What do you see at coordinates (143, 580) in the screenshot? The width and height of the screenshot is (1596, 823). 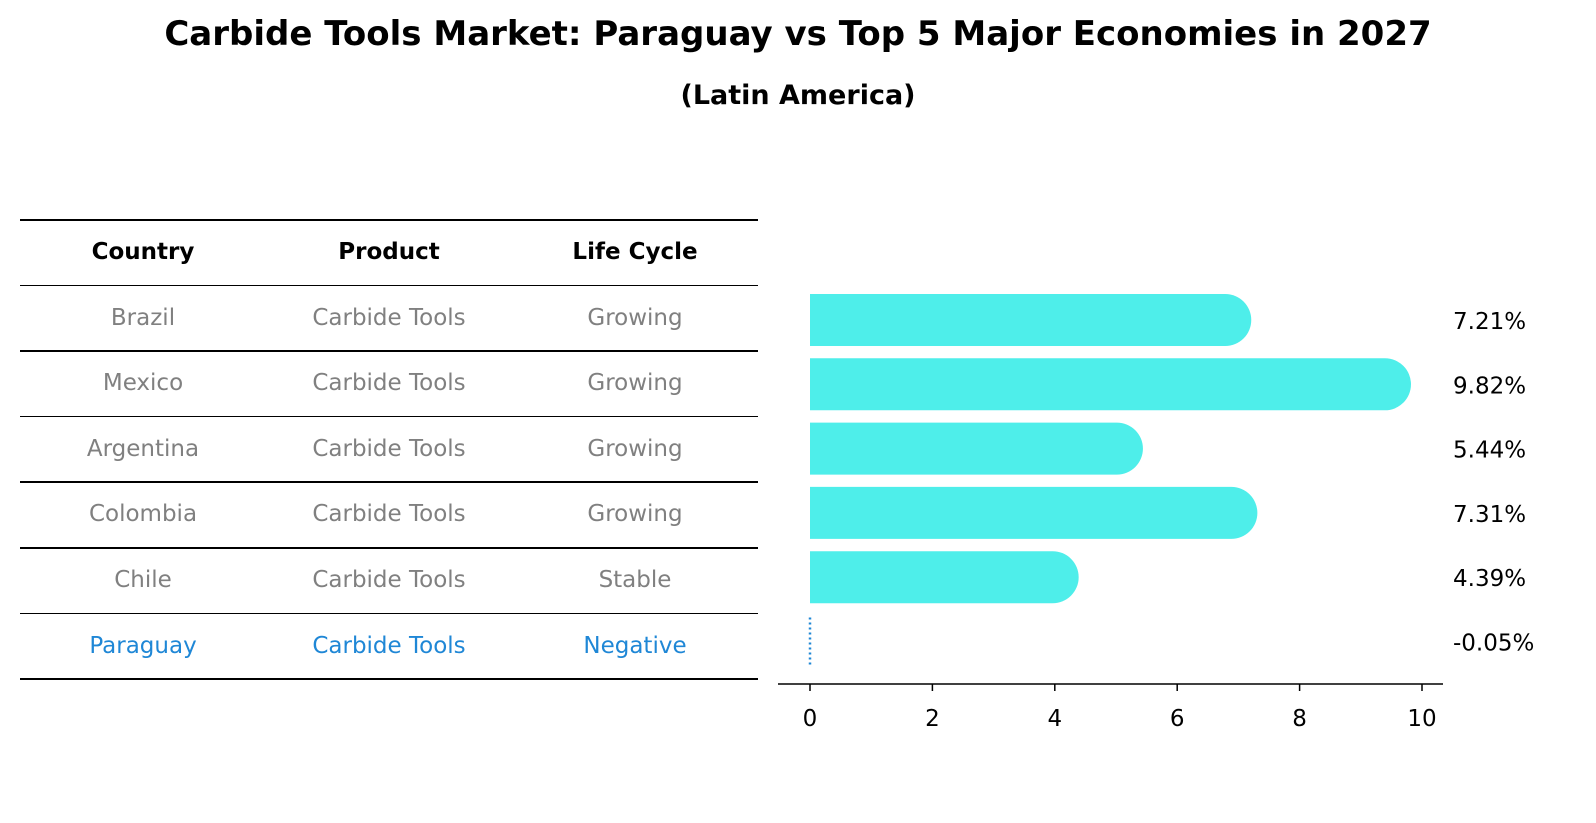 I see `table-cell: Chile` at bounding box center [143, 580].